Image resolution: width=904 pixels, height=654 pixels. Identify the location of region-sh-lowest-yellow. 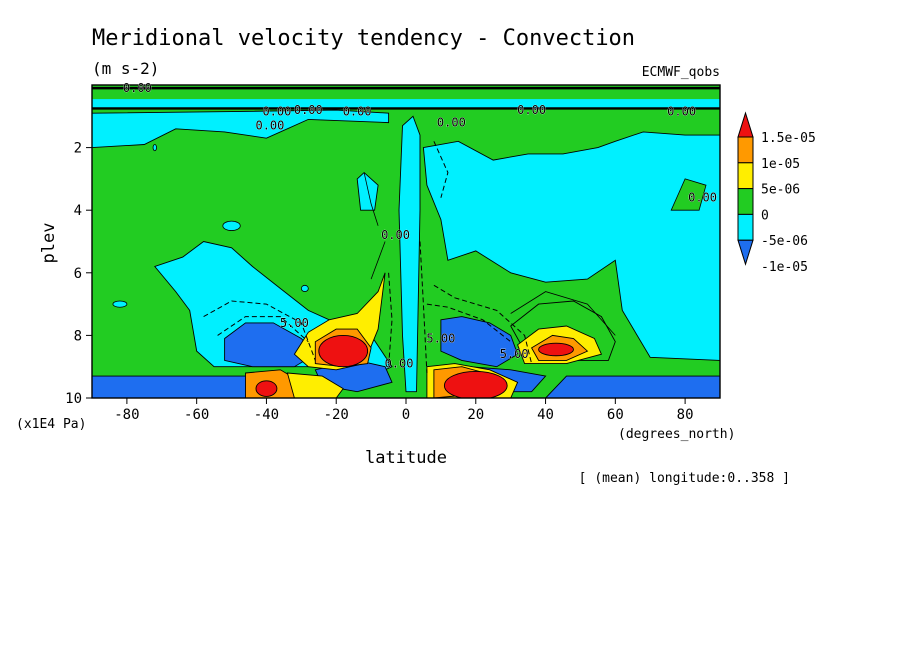
(315, 385).